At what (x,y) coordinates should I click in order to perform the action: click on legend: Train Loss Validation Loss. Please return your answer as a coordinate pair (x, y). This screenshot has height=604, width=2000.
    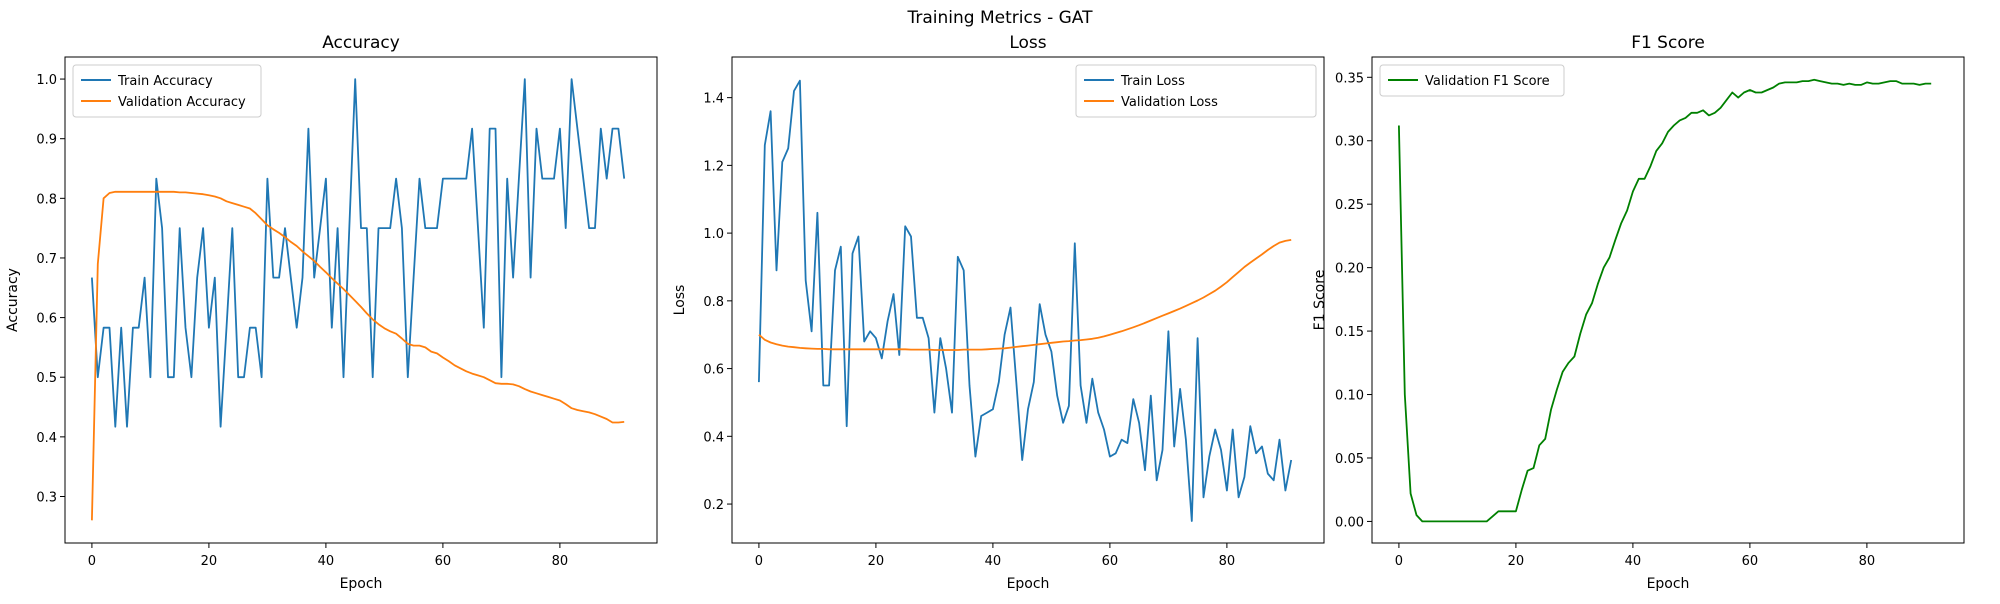
    Looking at the image, I should click on (1196, 91).